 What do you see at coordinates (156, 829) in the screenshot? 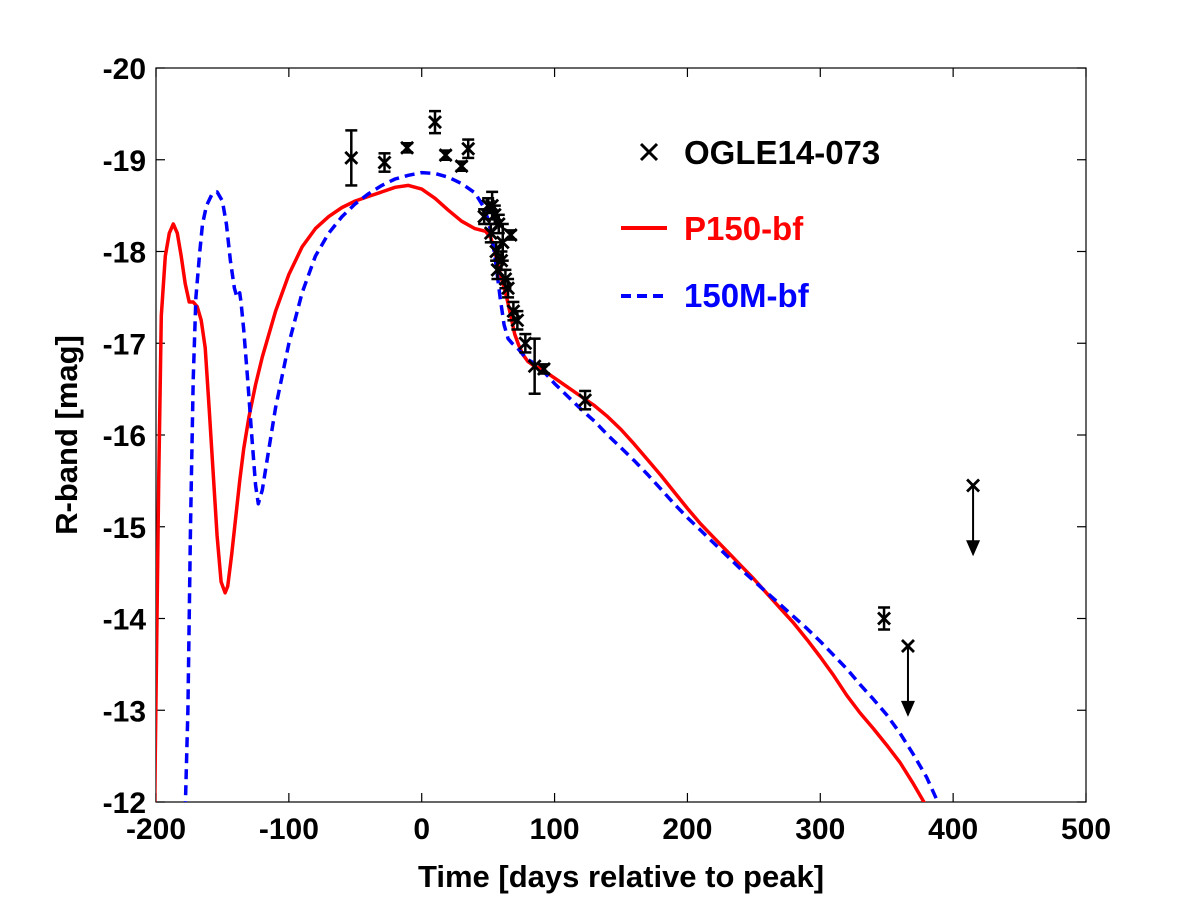
I see `x-tick-label: -200` at bounding box center [156, 829].